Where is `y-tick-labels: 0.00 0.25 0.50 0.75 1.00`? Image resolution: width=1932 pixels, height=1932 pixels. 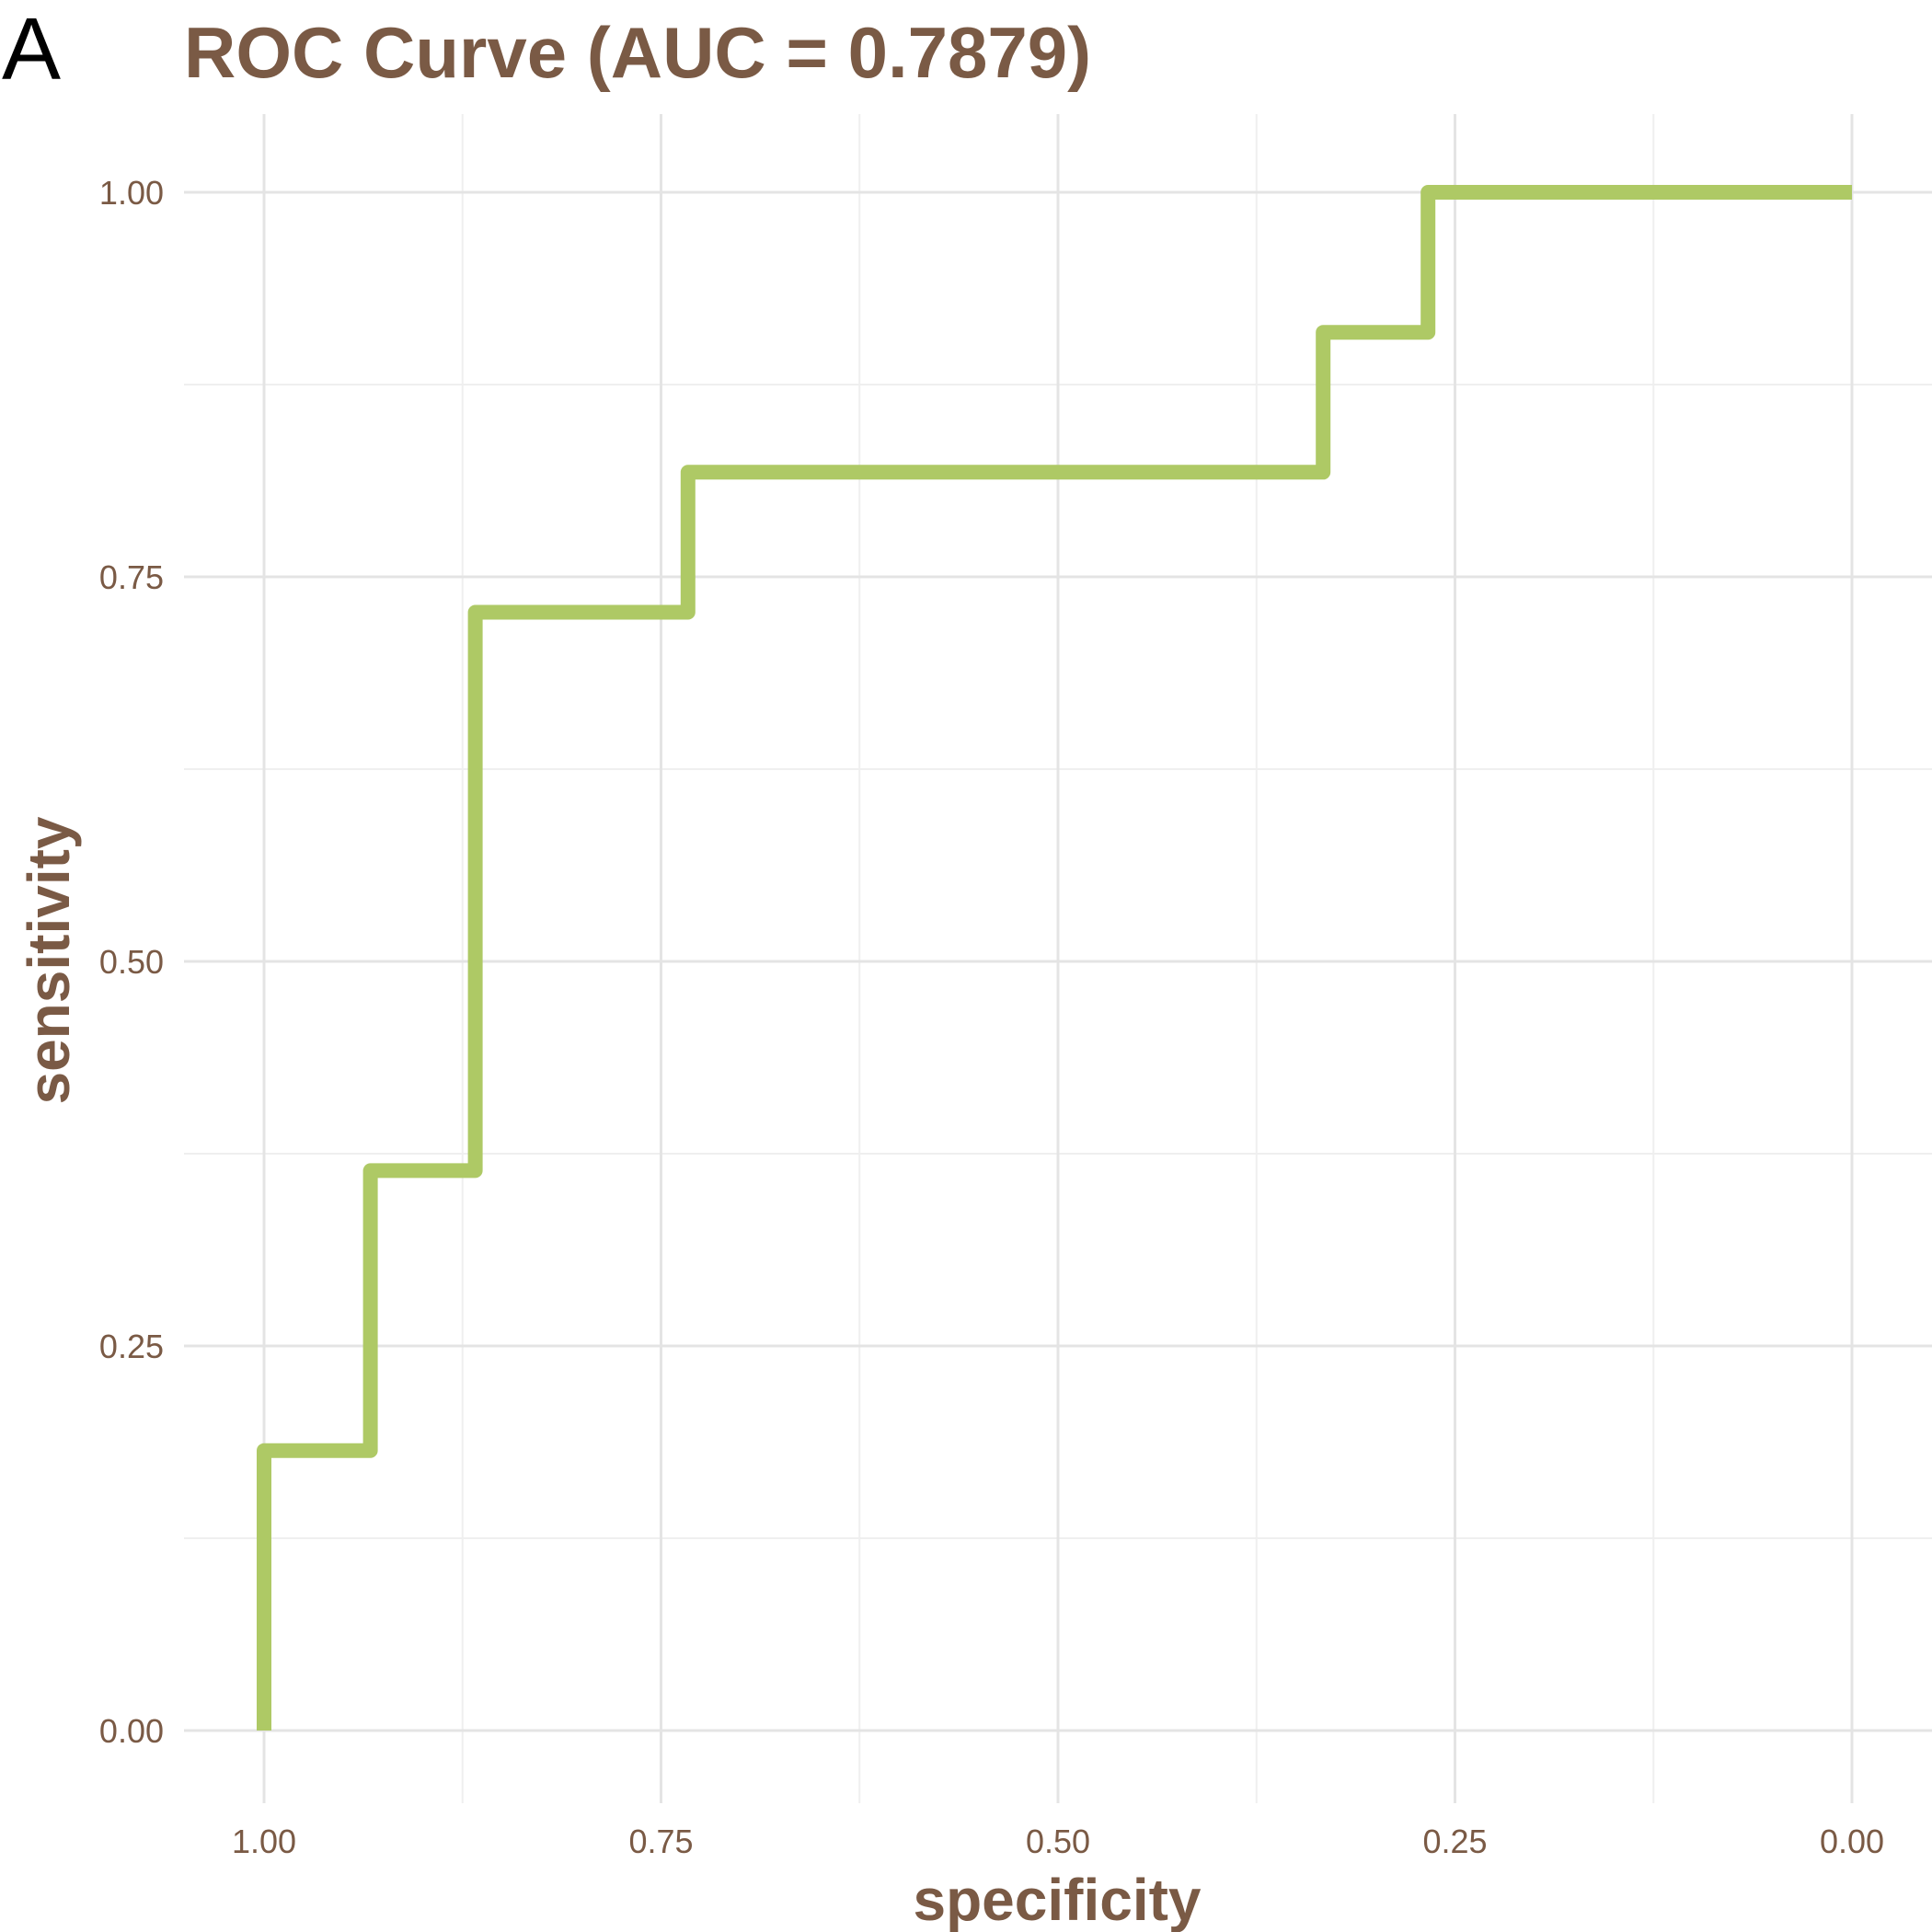 y-tick-labels: 0.00 0.25 0.50 0.75 1.00 is located at coordinates (131, 962).